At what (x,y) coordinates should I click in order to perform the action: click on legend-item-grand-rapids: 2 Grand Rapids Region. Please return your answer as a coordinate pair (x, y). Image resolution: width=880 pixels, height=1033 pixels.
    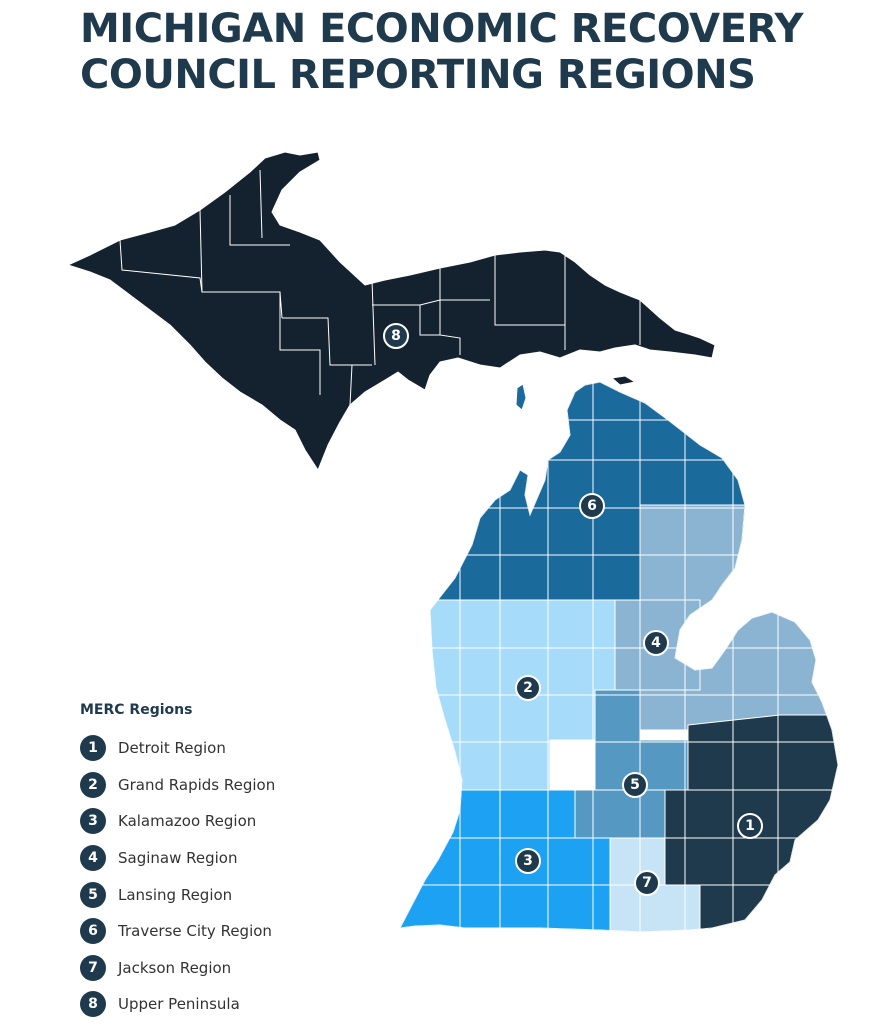
    Looking at the image, I should click on (177, 785).